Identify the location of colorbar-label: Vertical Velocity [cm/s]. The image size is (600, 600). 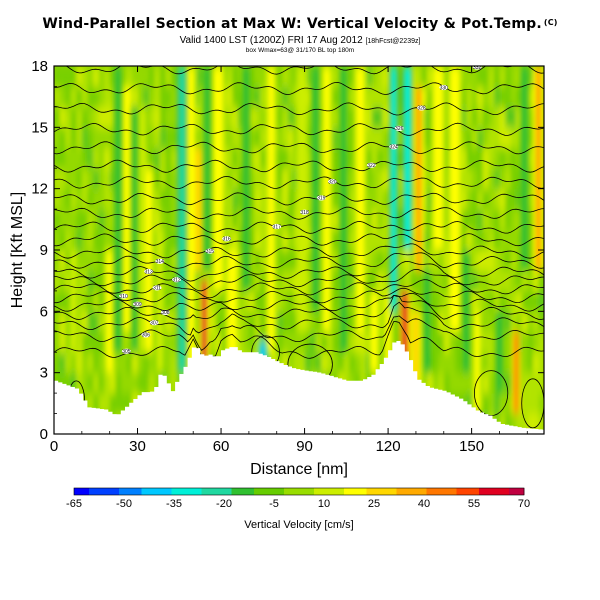
(298, 525).